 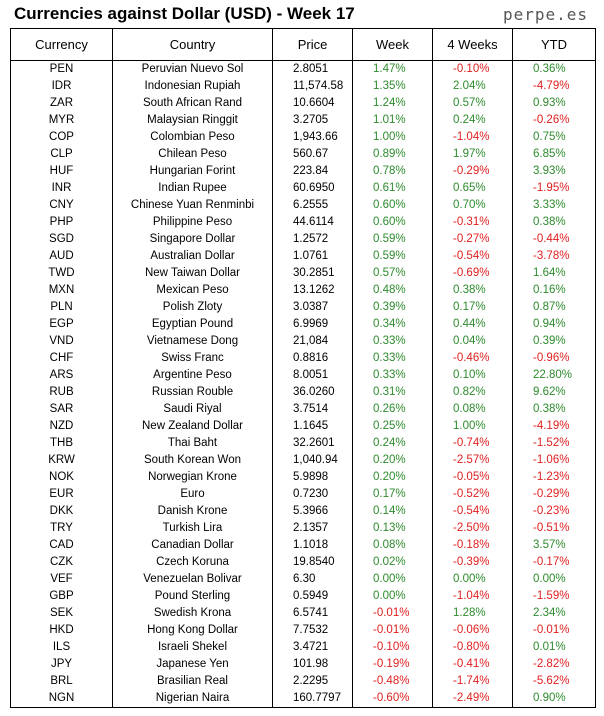 I want to click on table-row: CLP Chilean Peso 560.67 0.89% 1.97% 6.85%, so click(x=303, y=154).